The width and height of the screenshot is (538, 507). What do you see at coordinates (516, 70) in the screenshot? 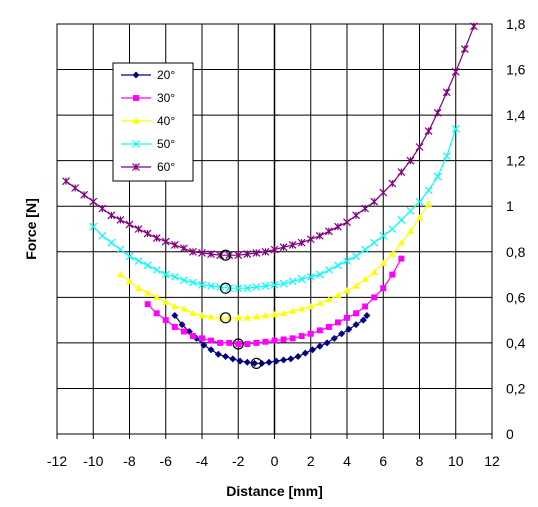
I see `y-tick-label: 1,6` at bounding box center [516, 70].